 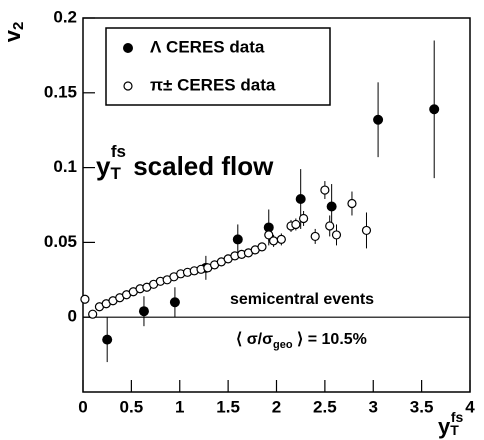 What do you see at coordinates (454, 430) in the screenshot?
I see `x-label-sub: T` at bounding box center [454, 430].